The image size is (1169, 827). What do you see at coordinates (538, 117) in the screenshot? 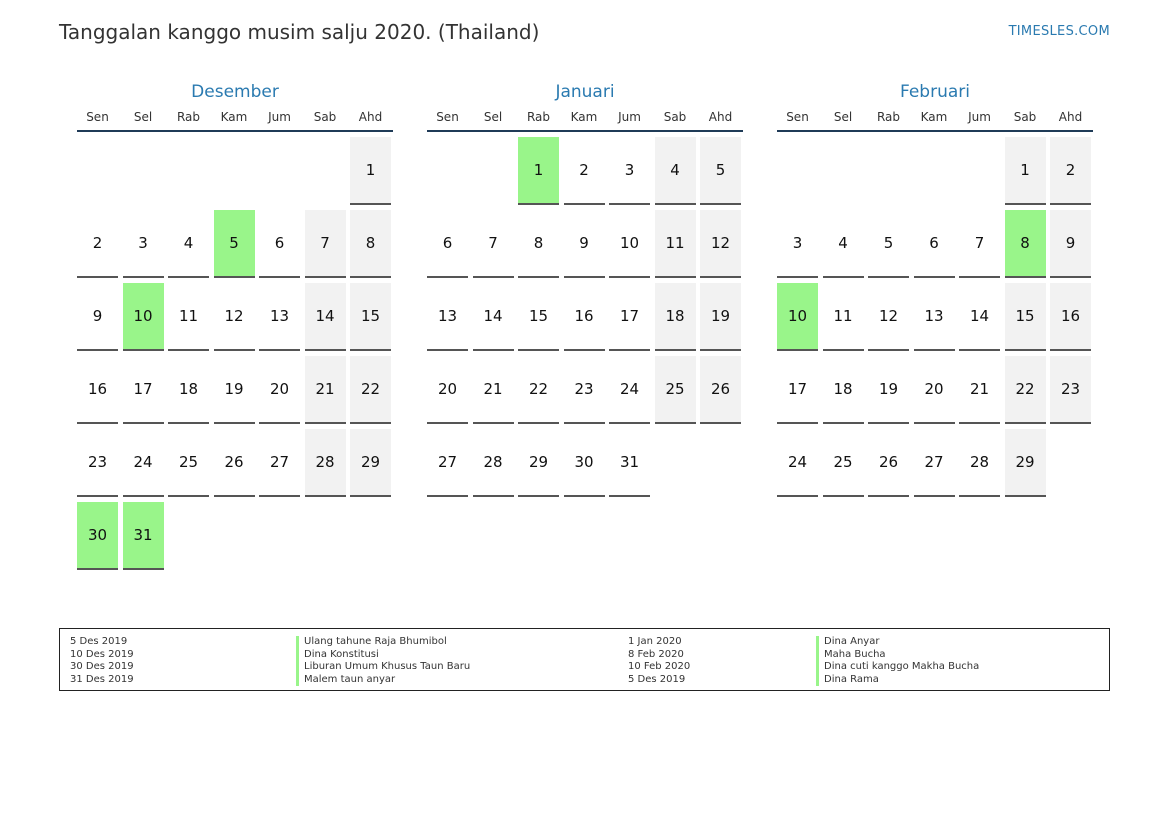
I see `weekday-label: Rab` at bounding box center [538, 117].